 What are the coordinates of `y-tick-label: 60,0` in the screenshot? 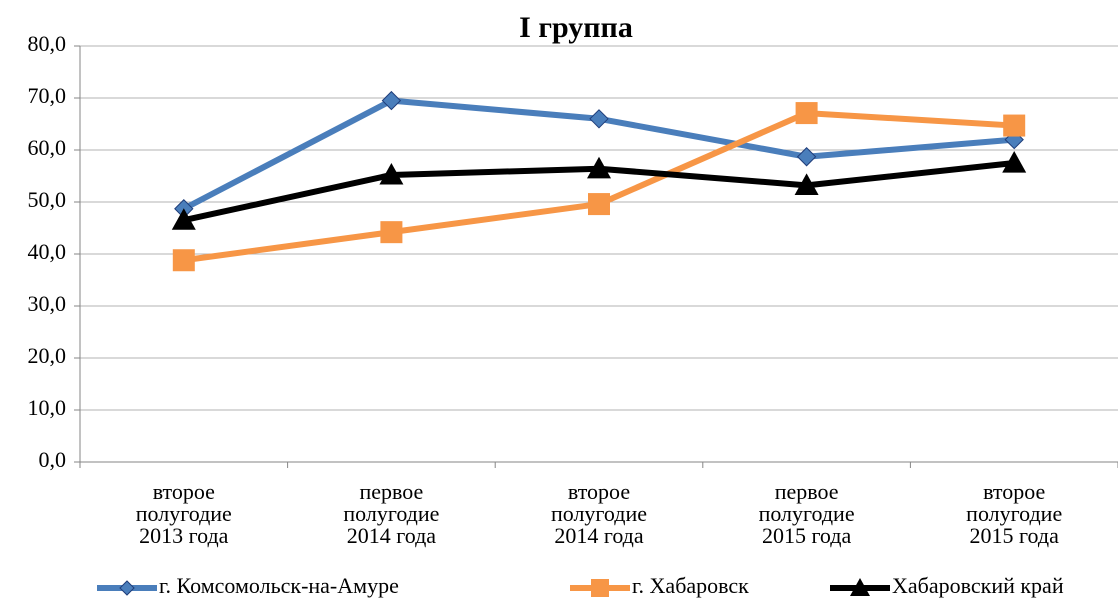 It's located at (47, 147).